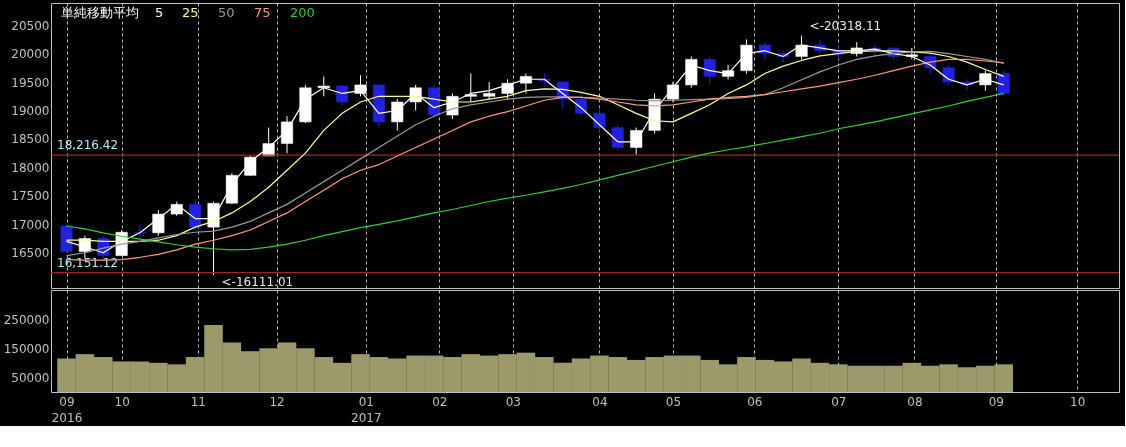 This screenshot has width=1126, height=447. Describe the element at coordinates (30, 139) in the screenshot. I see `y-tick-label: 18500` at that location.